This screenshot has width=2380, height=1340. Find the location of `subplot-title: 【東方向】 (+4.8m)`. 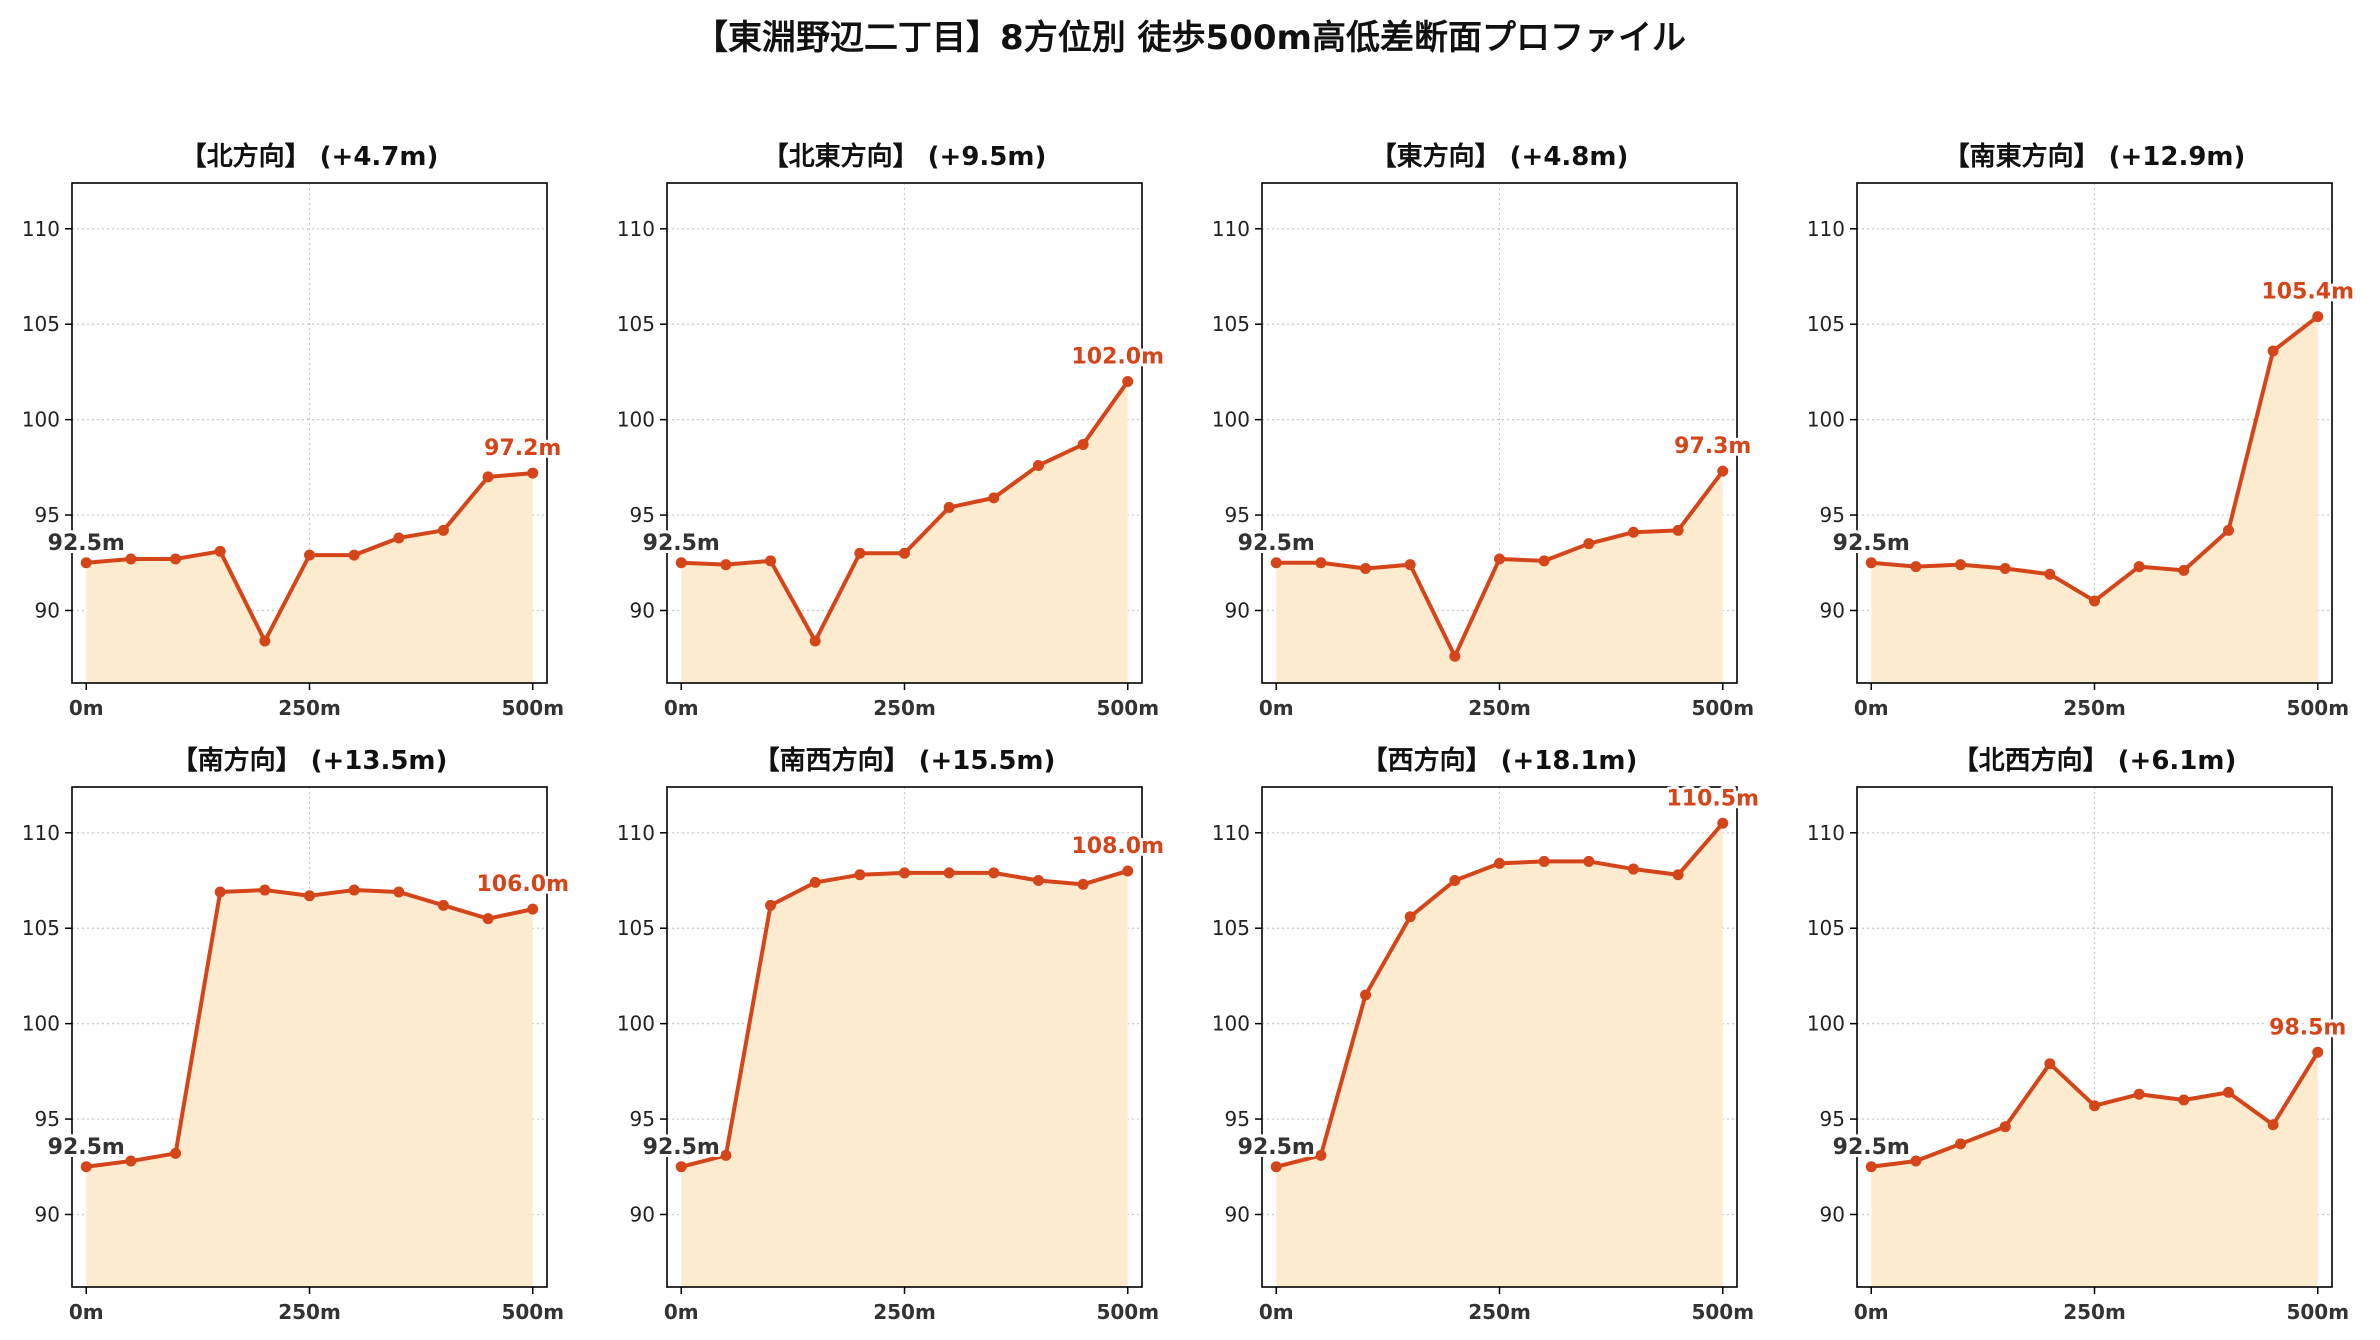

subplot-title: 【東方向】 (+4.8m) is located at coordinates (1500, 156).